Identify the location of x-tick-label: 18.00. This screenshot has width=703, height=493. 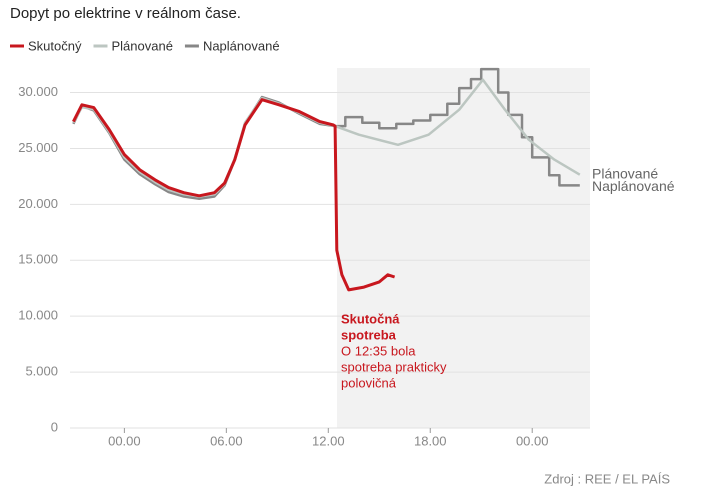
(430, 440).